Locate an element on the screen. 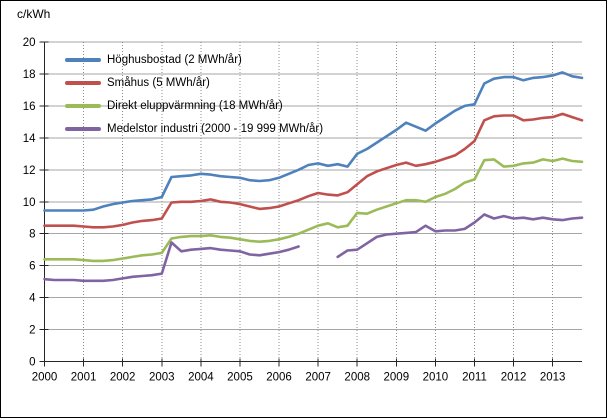 This screenshot has height=418, width=607. x-tick-label: 2006 is located at coordinates (279, 378).